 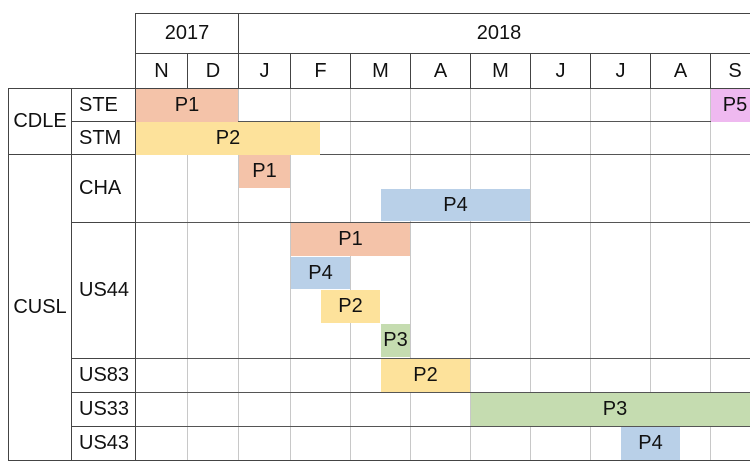 What do you see at coordinates (103, 290) in the screenshot?
I see `row-label: US44` at bounding box center [103, 290].